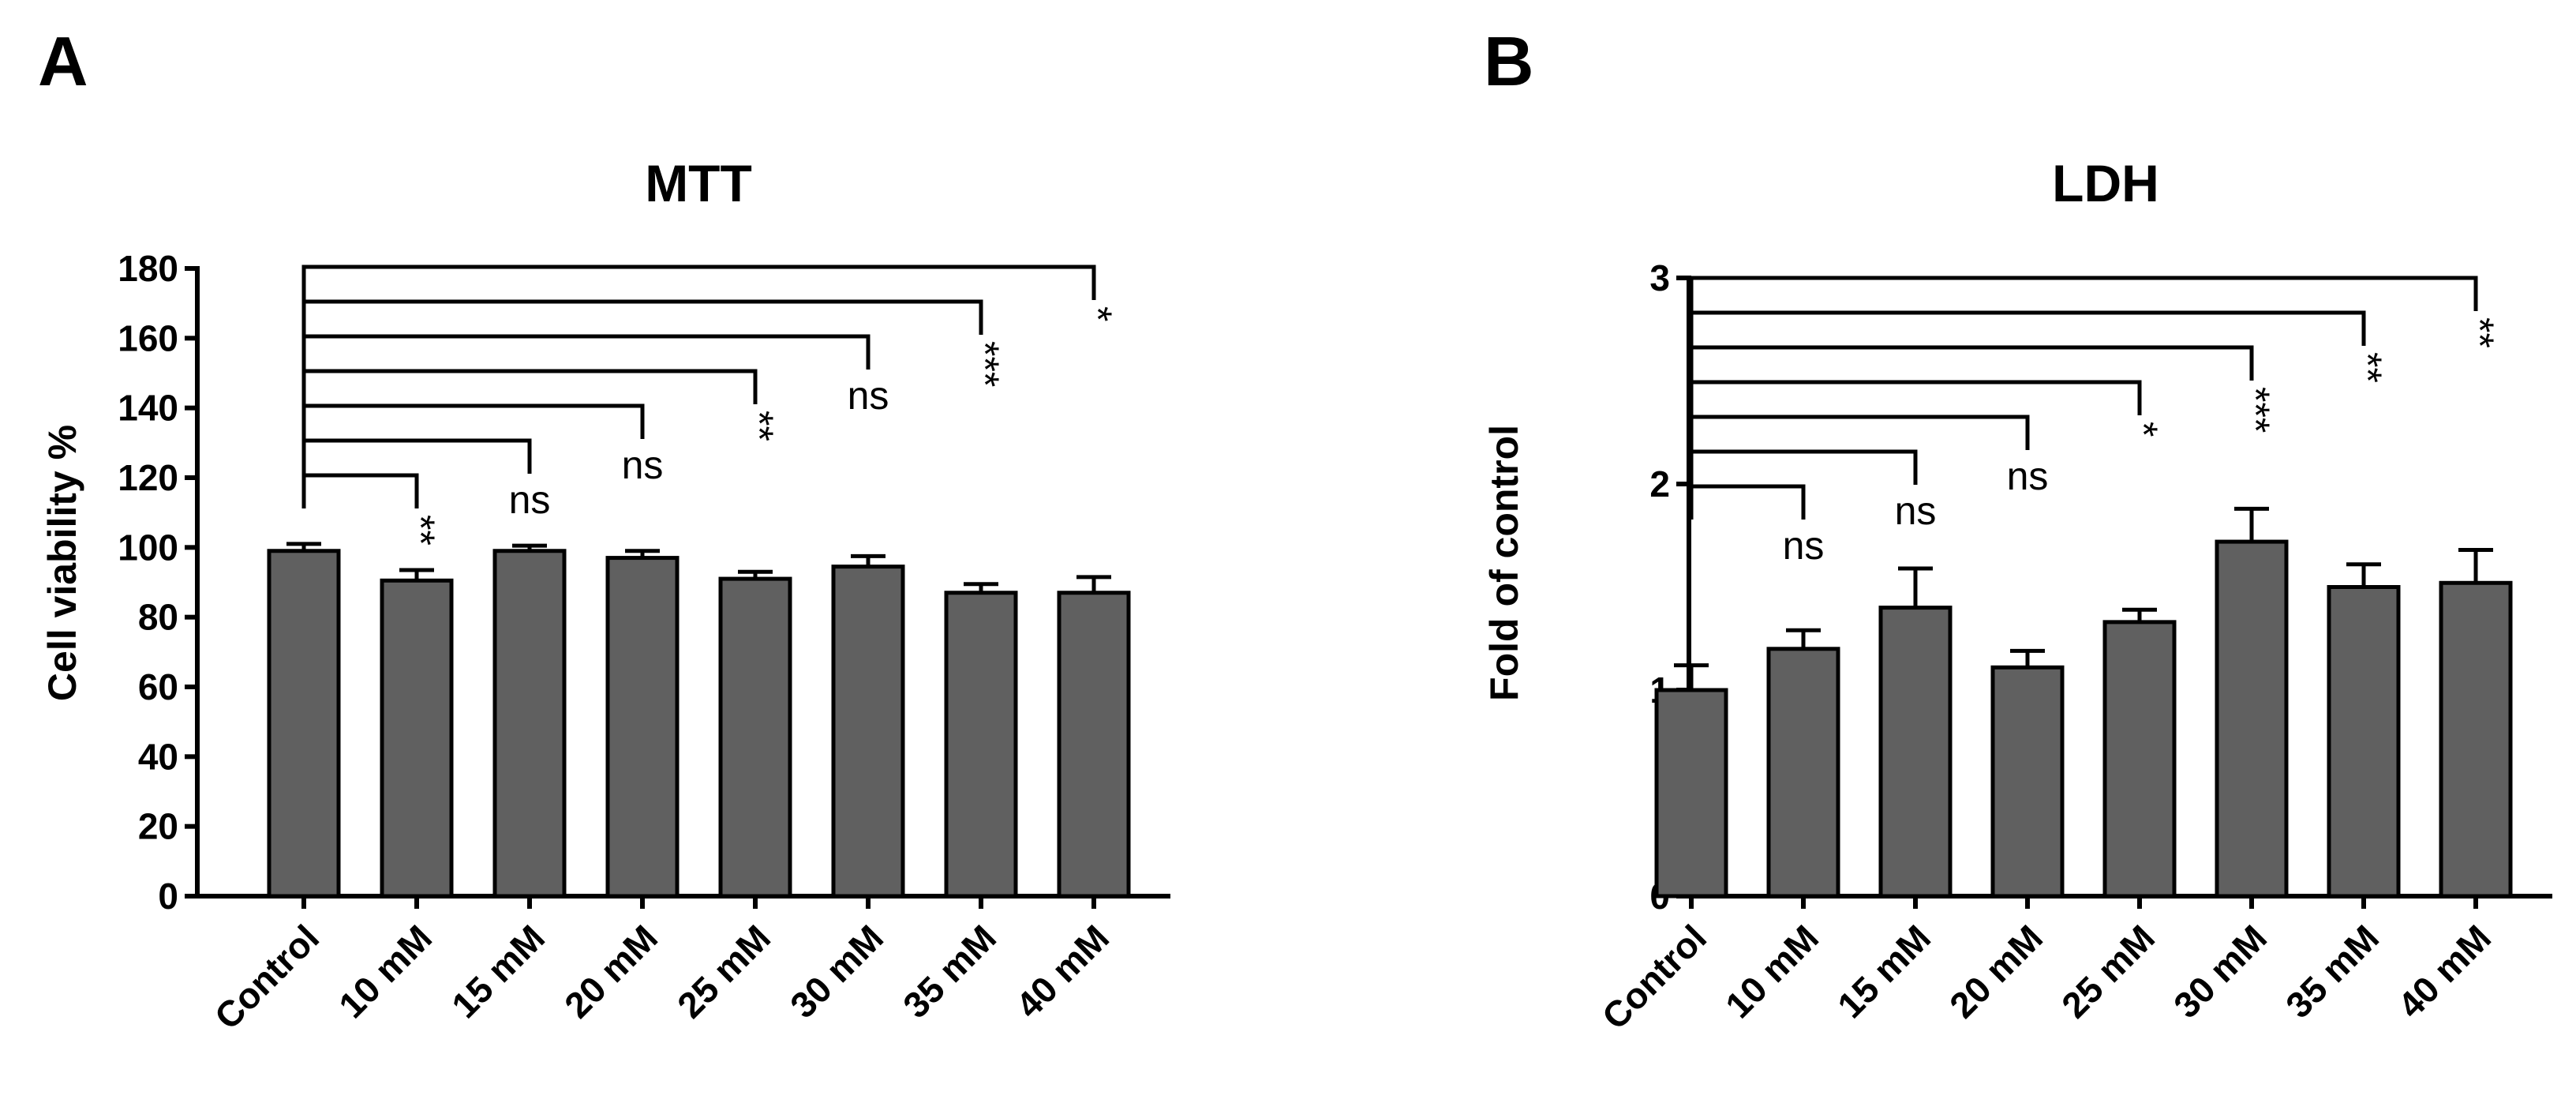  I want to click on y-tick-label: 0, so click(168, 896).